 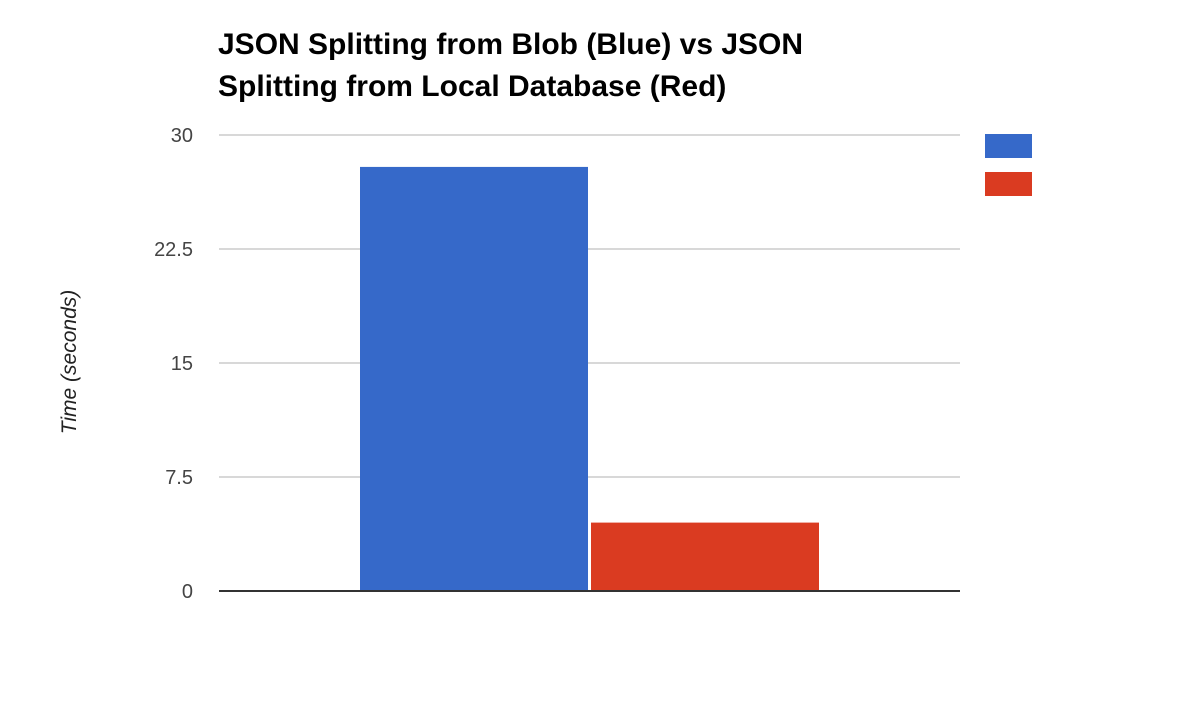 What do you see at coordinates (510, 44) in the screenshot?
I see `chart-title-line-1: JSON Splitting from Blob (Blue) vs JSON` at bounding box center [510, 44].